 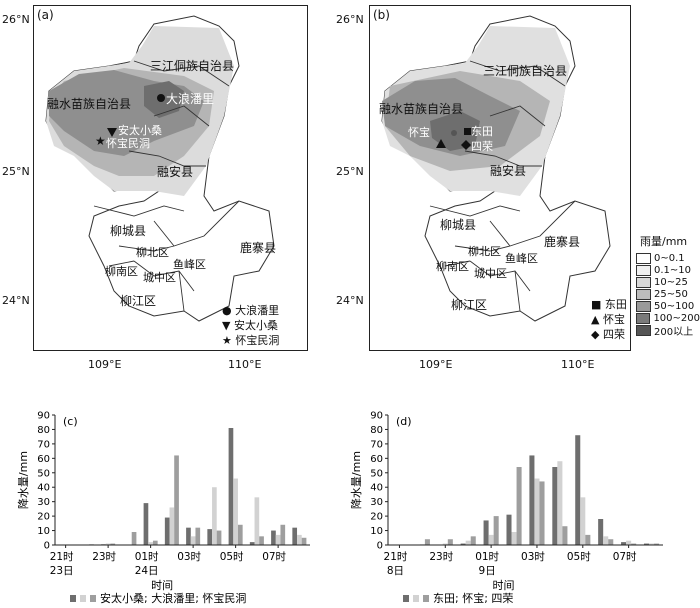 What do you see at coordinates (105, 364) in the screenshot?
I see `lon-109-a: 109°E` at bounding box center [105, 364].